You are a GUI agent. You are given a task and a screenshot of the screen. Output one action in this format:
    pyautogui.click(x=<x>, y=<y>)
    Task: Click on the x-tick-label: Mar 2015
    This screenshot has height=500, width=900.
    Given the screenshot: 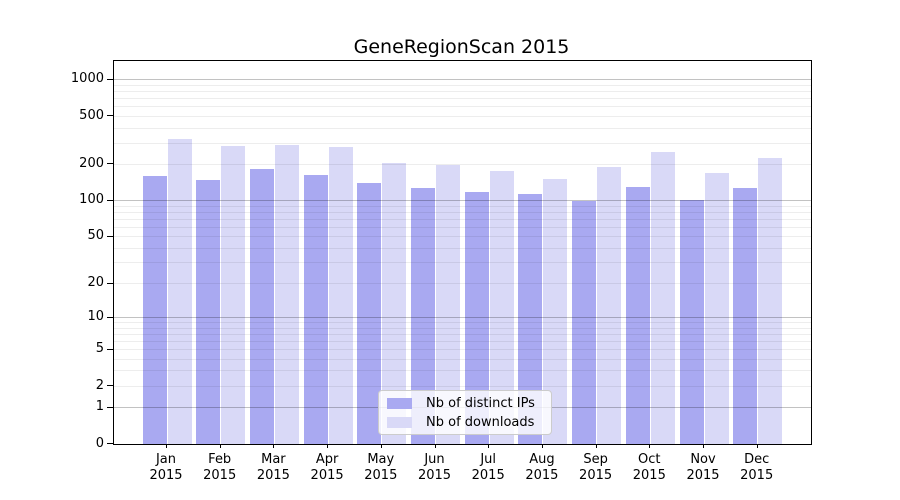 What is the action you would take?
    pyautogui.click(x=273, y=467)
    